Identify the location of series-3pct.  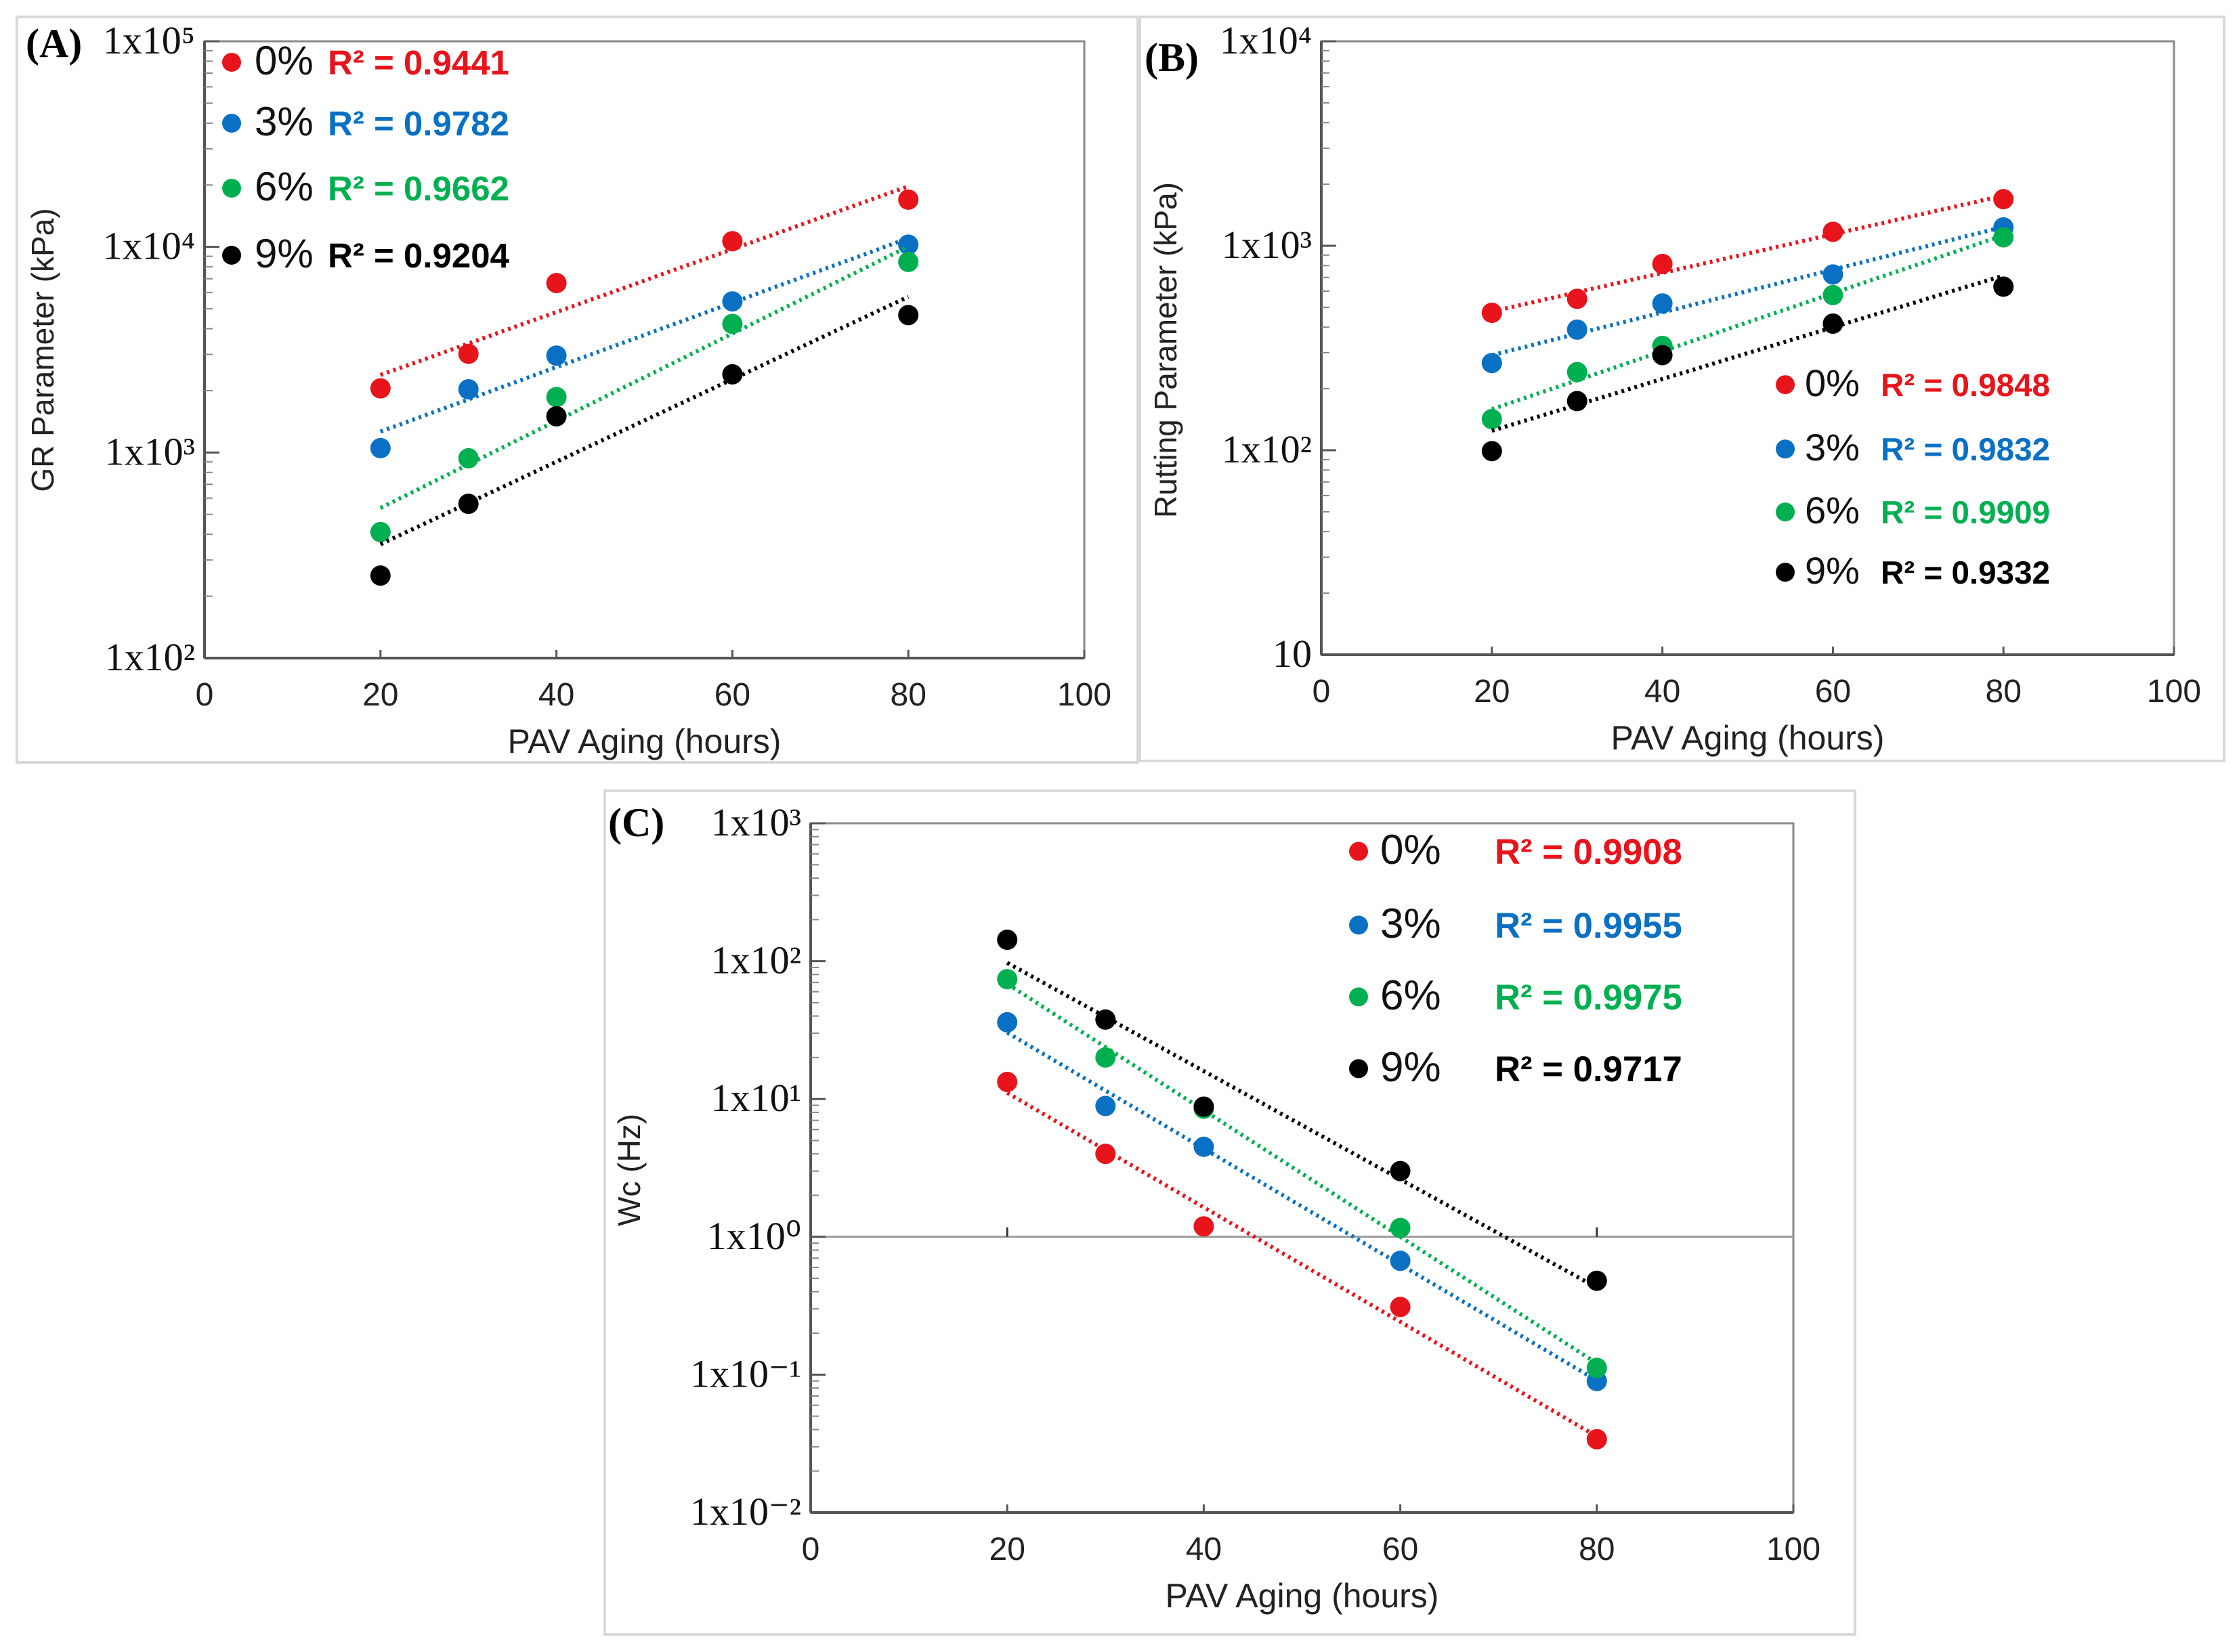
(1302, 1201).